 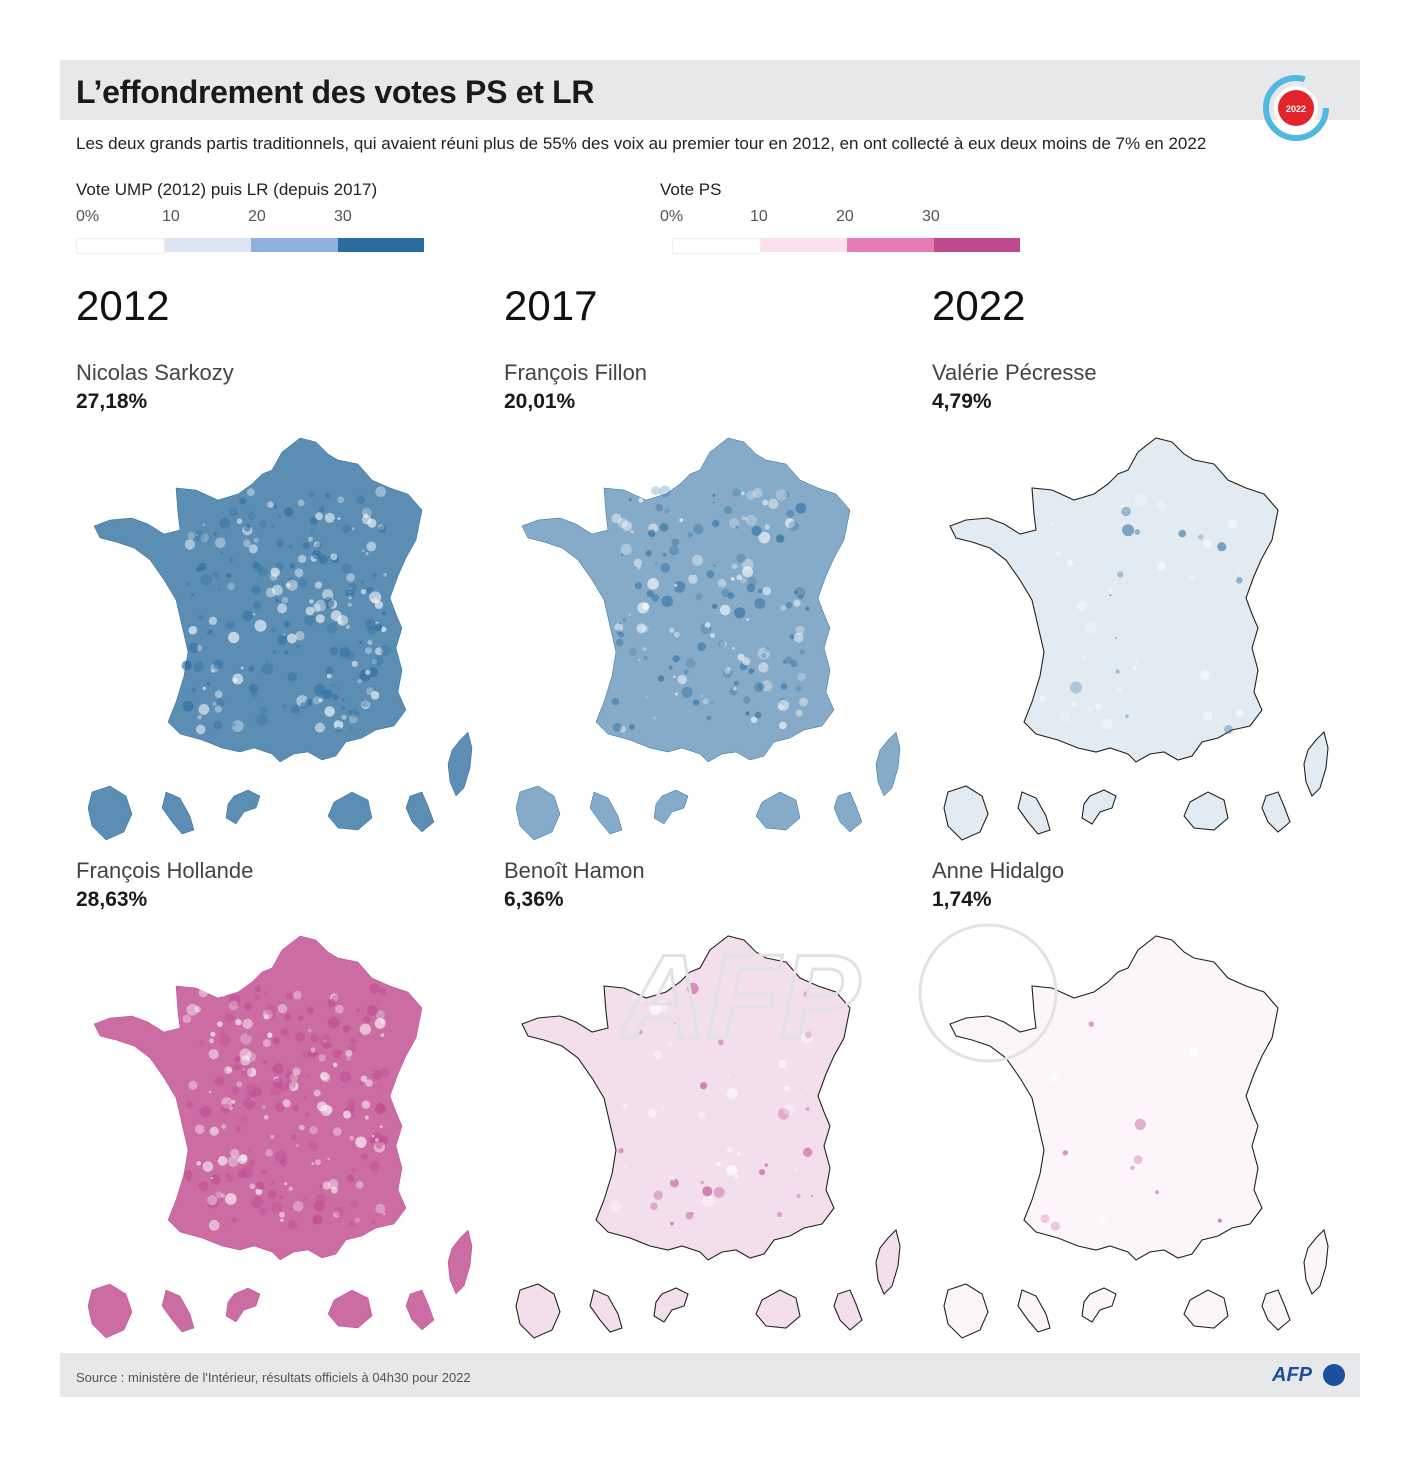 I want to click on candidate-percent: 6,36%, so click(x=534, y=899).